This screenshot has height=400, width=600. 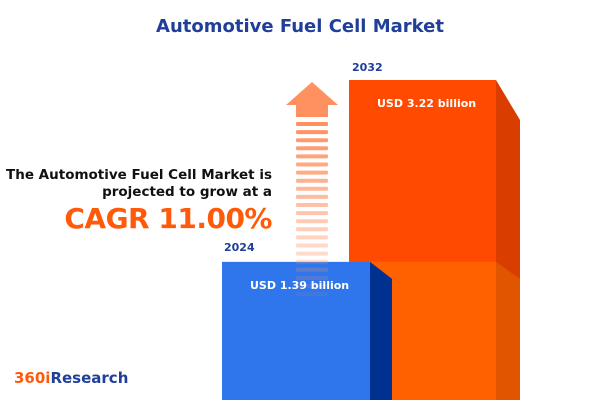 What do you see at coordinates (381, 330) in the screenshot?
I see `bar-2024-side` at bounding box center [381, 330].